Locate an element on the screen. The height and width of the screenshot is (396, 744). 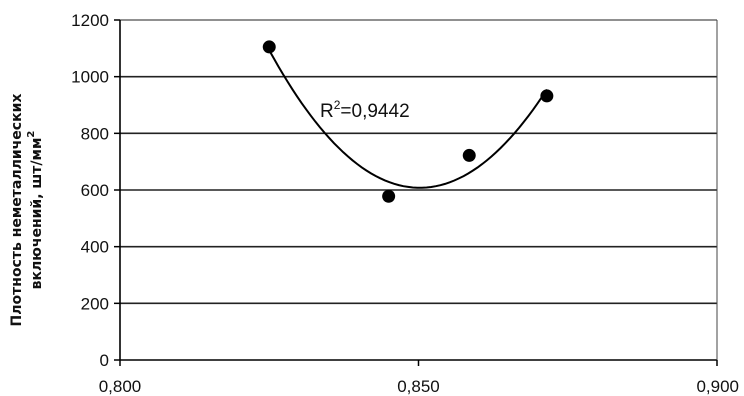
y-tick-labels: 0 200 400 600 800 1000 1200 is located at coordinates (90, 190).